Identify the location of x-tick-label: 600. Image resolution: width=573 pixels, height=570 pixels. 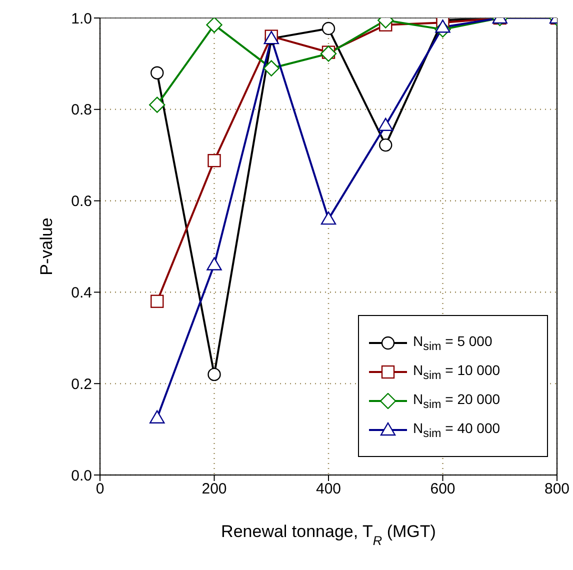
(443, 489).